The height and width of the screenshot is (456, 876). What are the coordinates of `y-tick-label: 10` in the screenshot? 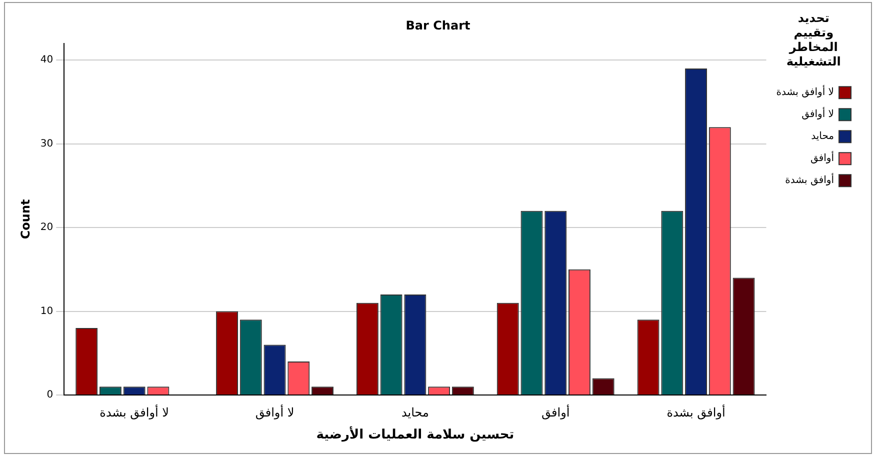 It's located at (47, 311).